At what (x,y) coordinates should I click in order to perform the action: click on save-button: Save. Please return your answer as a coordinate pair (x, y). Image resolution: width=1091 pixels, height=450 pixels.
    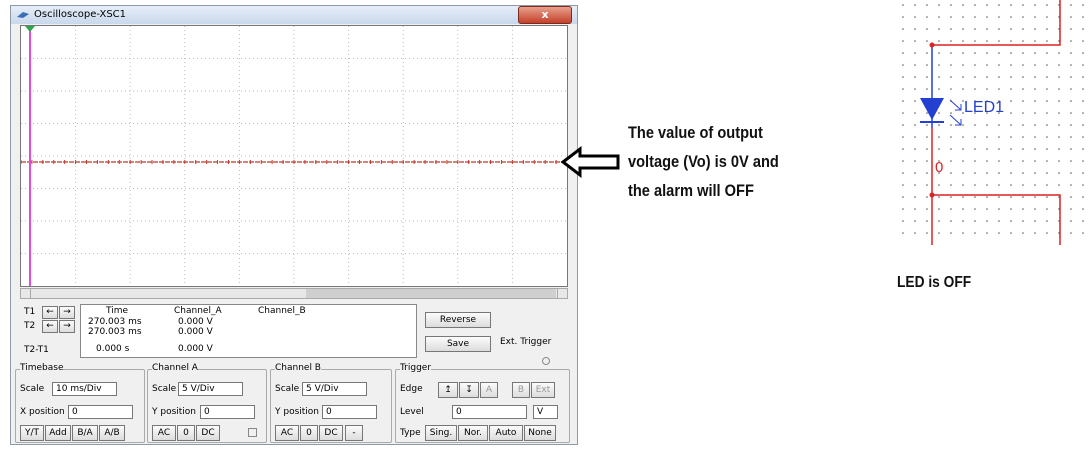
    Looking at the image, I should click on (458, 344).